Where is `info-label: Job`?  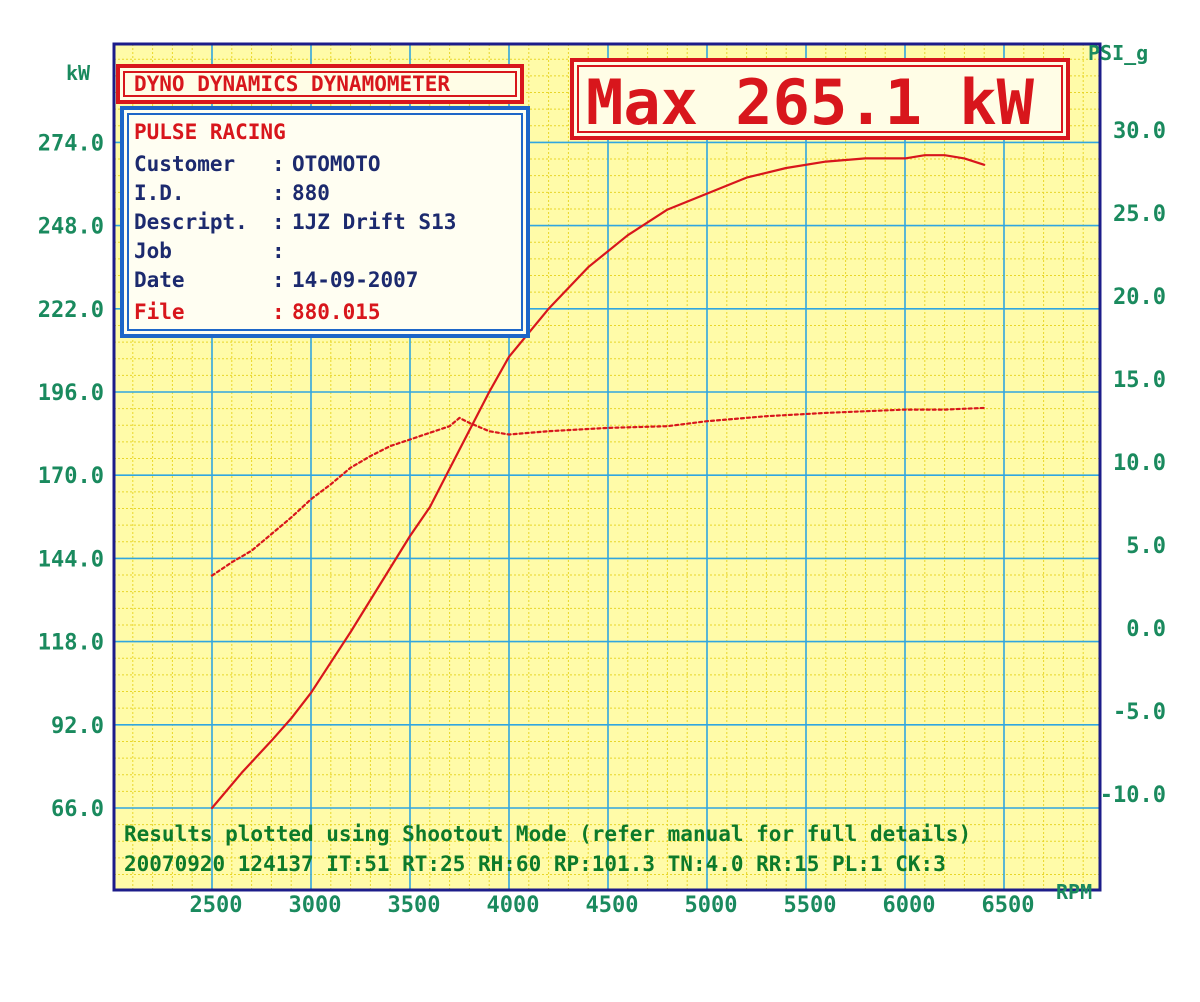 info-label: Job is located at coordinates (153, 251).